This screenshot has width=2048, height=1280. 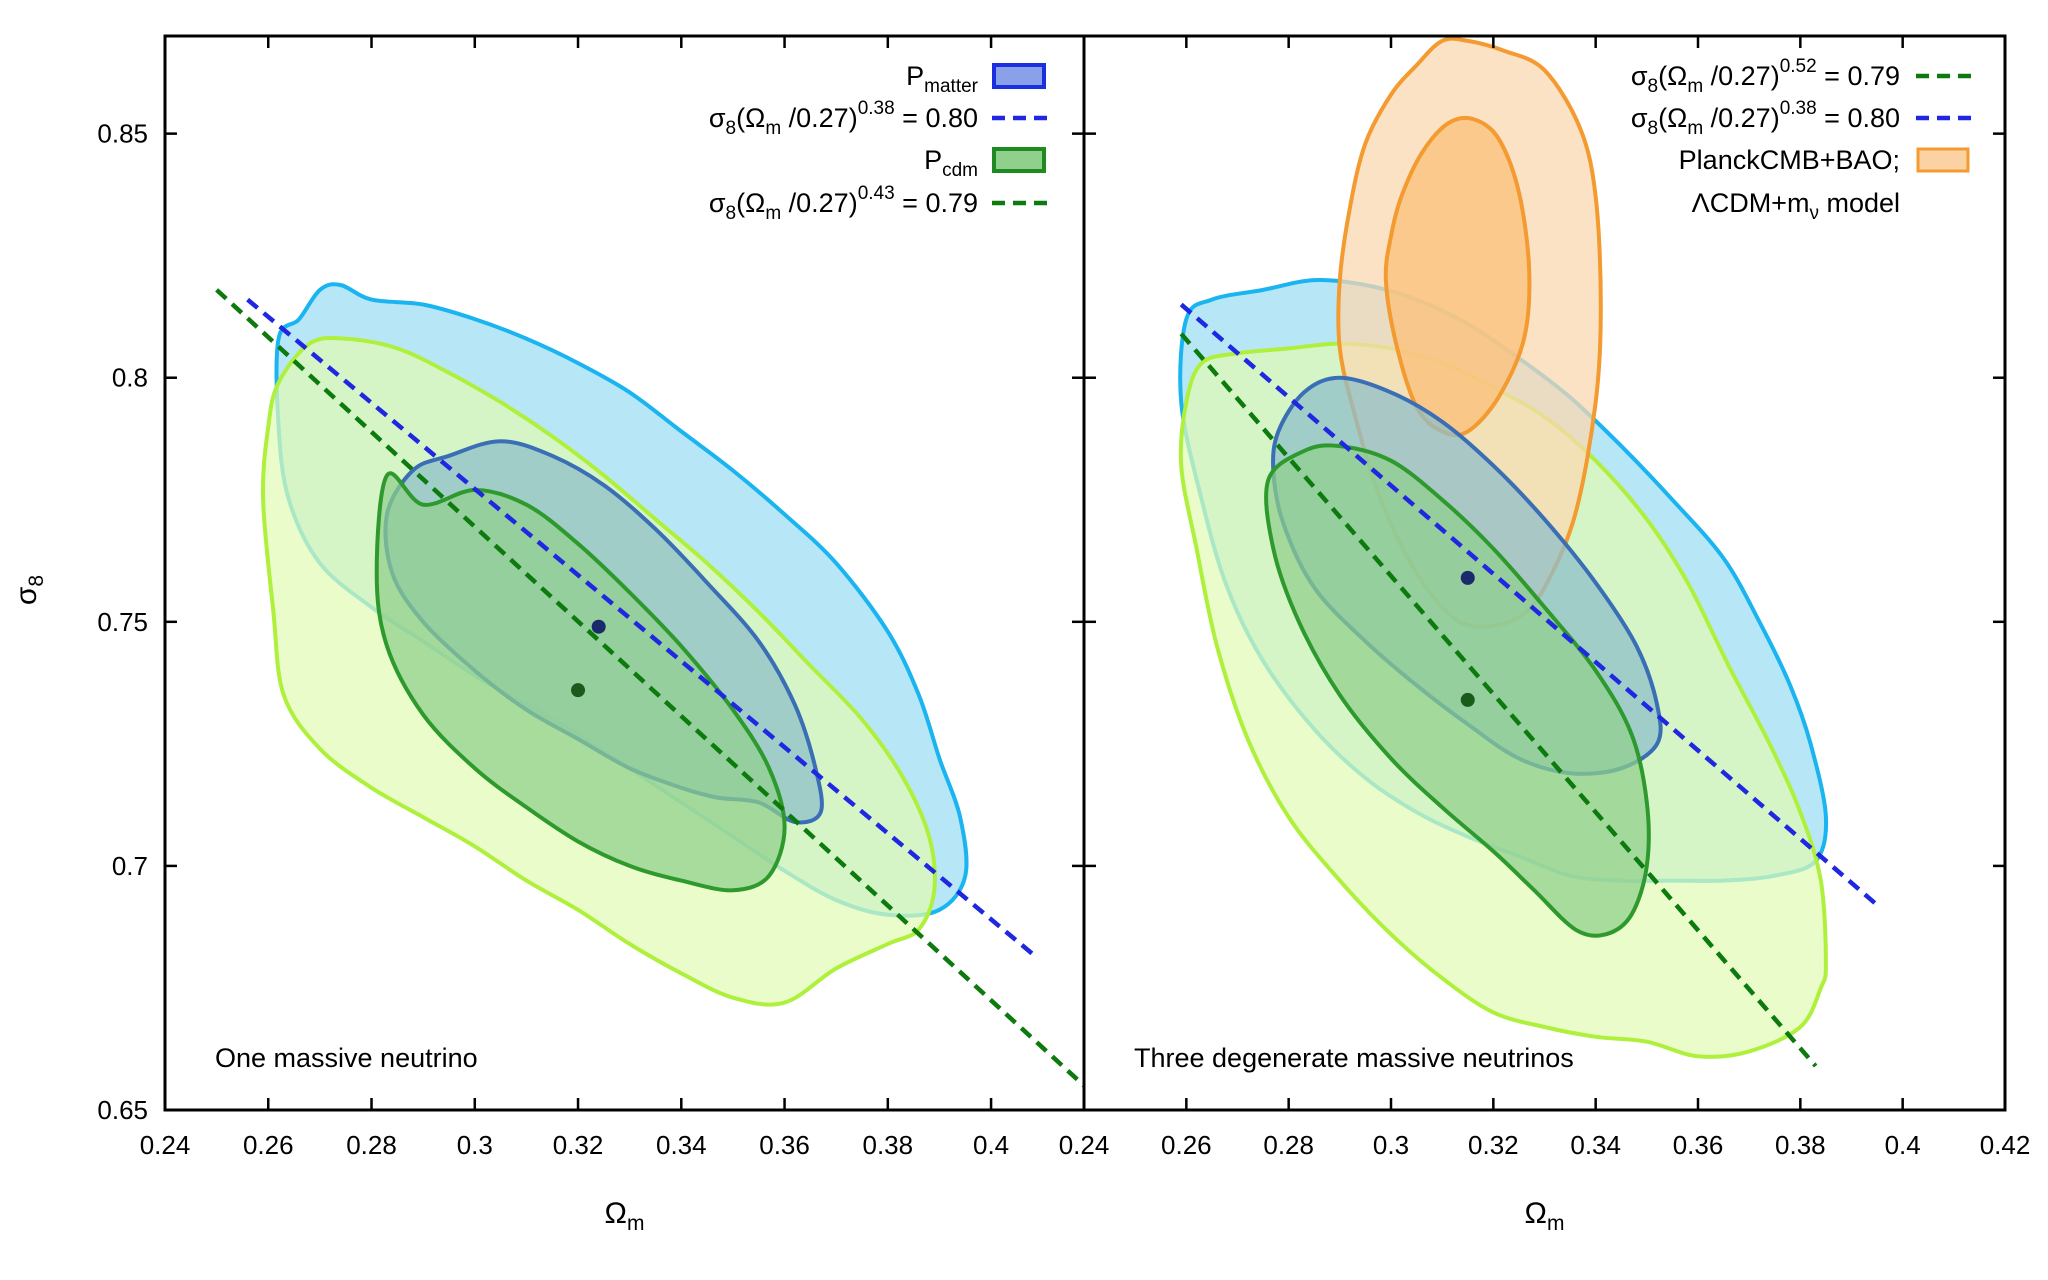 I want to click on panel-title: One massive neutrino, so click(x=346, y=1058).